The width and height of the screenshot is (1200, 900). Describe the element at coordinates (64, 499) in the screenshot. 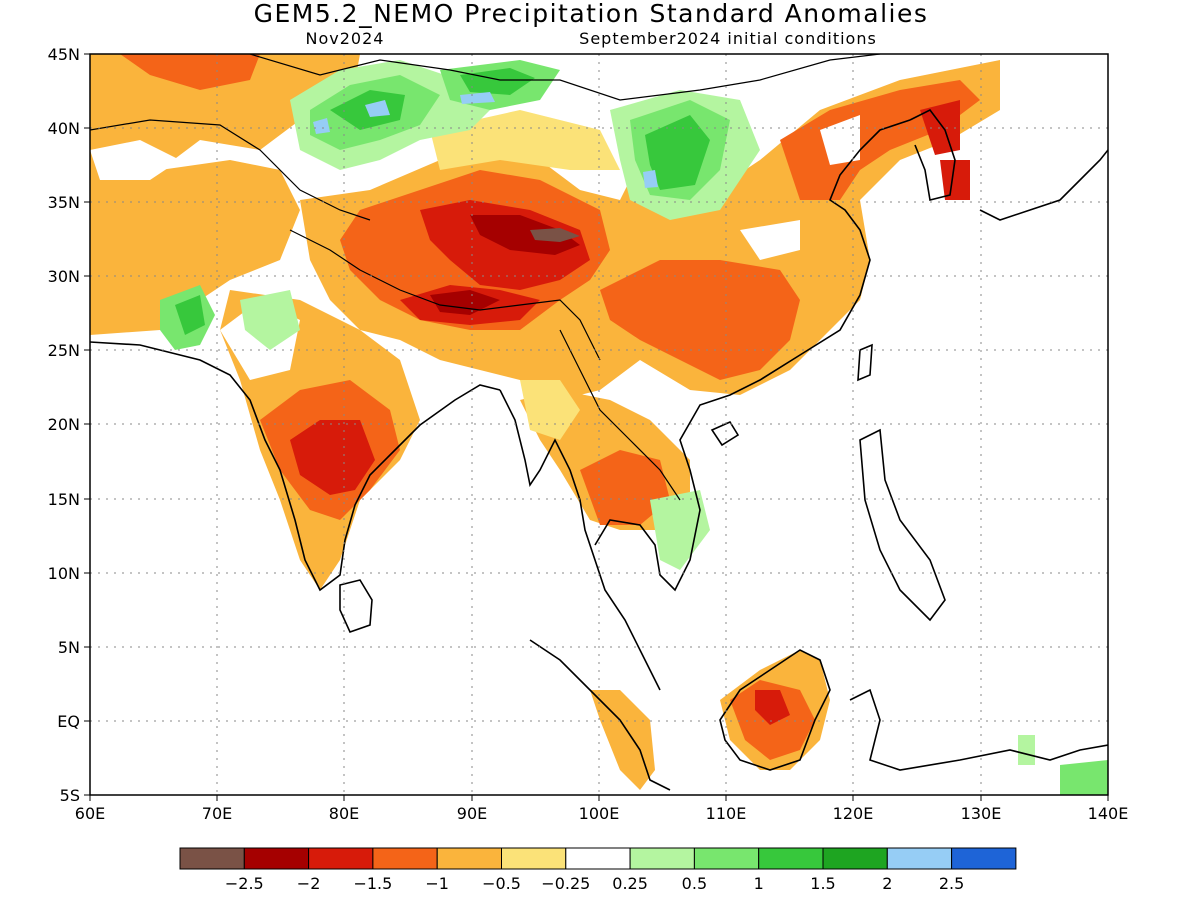

I see `lat-label: 15N` at that location.